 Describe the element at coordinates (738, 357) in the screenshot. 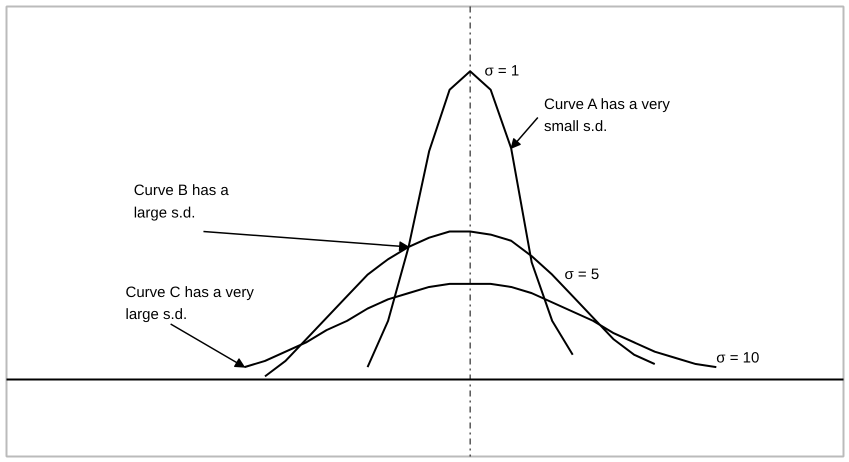

I see `series-label: σ = 10` at that location.